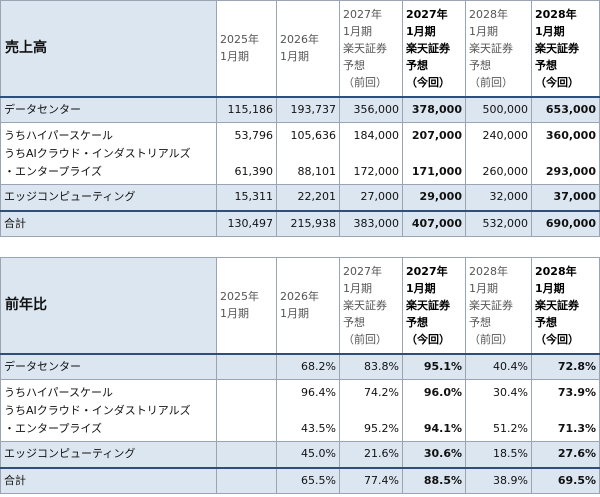 This screenshot has height=497, width=600. Describe the element at coordinates (434, 153) in the screenshot. I see `cell: 207,000 171,000` at that location.